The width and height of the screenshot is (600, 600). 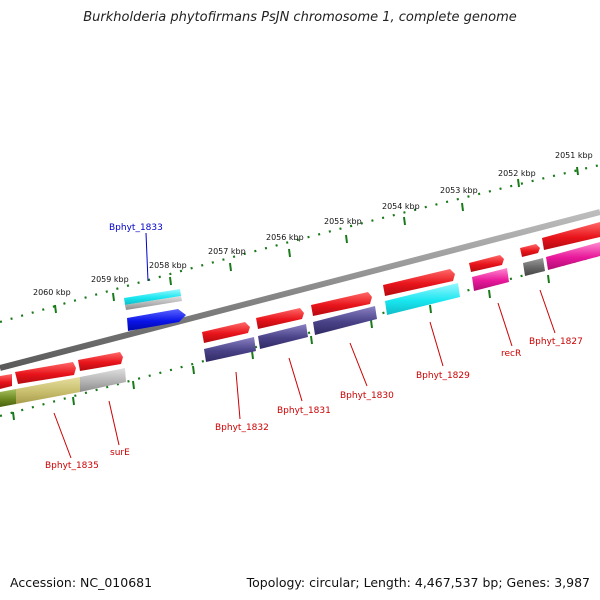 What do you see at coordinates (81, 582) in the screenshot?
I see `accession-label: Accession: NC_010681` at bounding box center [81, 582].